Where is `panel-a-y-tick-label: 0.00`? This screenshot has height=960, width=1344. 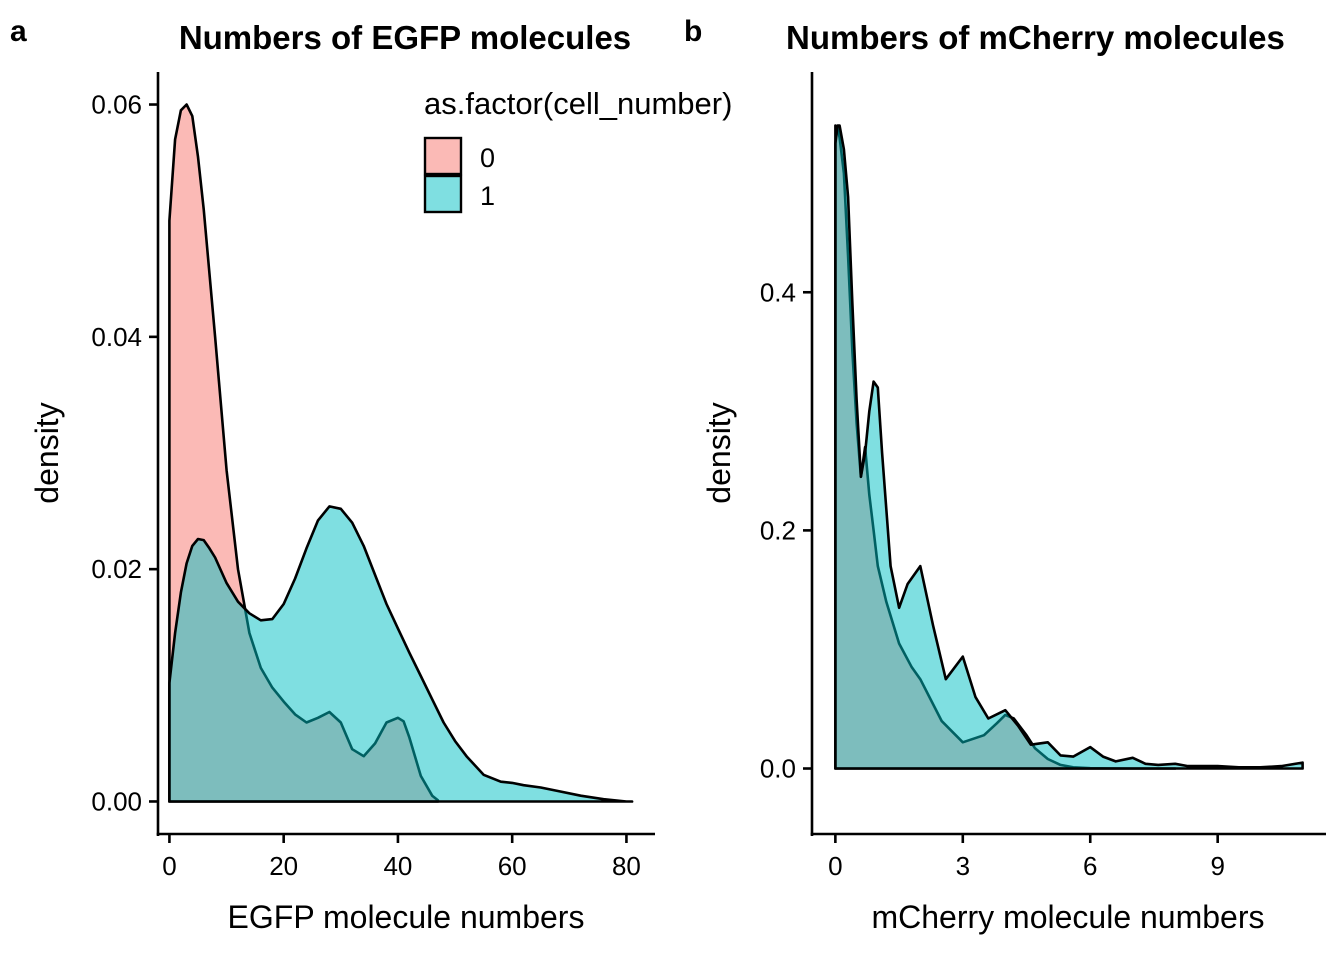
panel-a-y-tick-label: 0.00 is located at coordinates (116, 801).